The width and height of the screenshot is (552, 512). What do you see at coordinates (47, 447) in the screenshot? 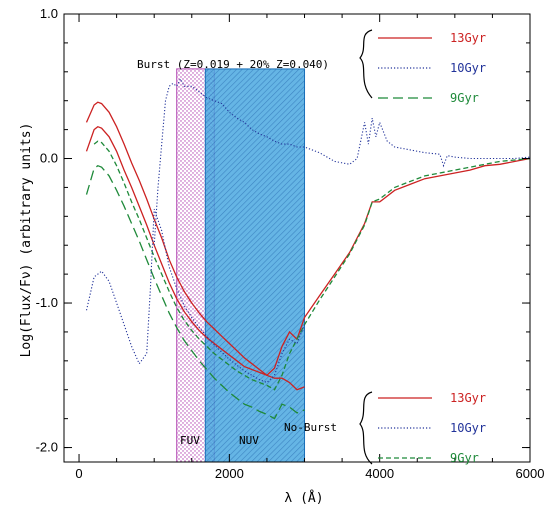
I see `y-tick-label: -2.0` at bounding box center [47, 447].